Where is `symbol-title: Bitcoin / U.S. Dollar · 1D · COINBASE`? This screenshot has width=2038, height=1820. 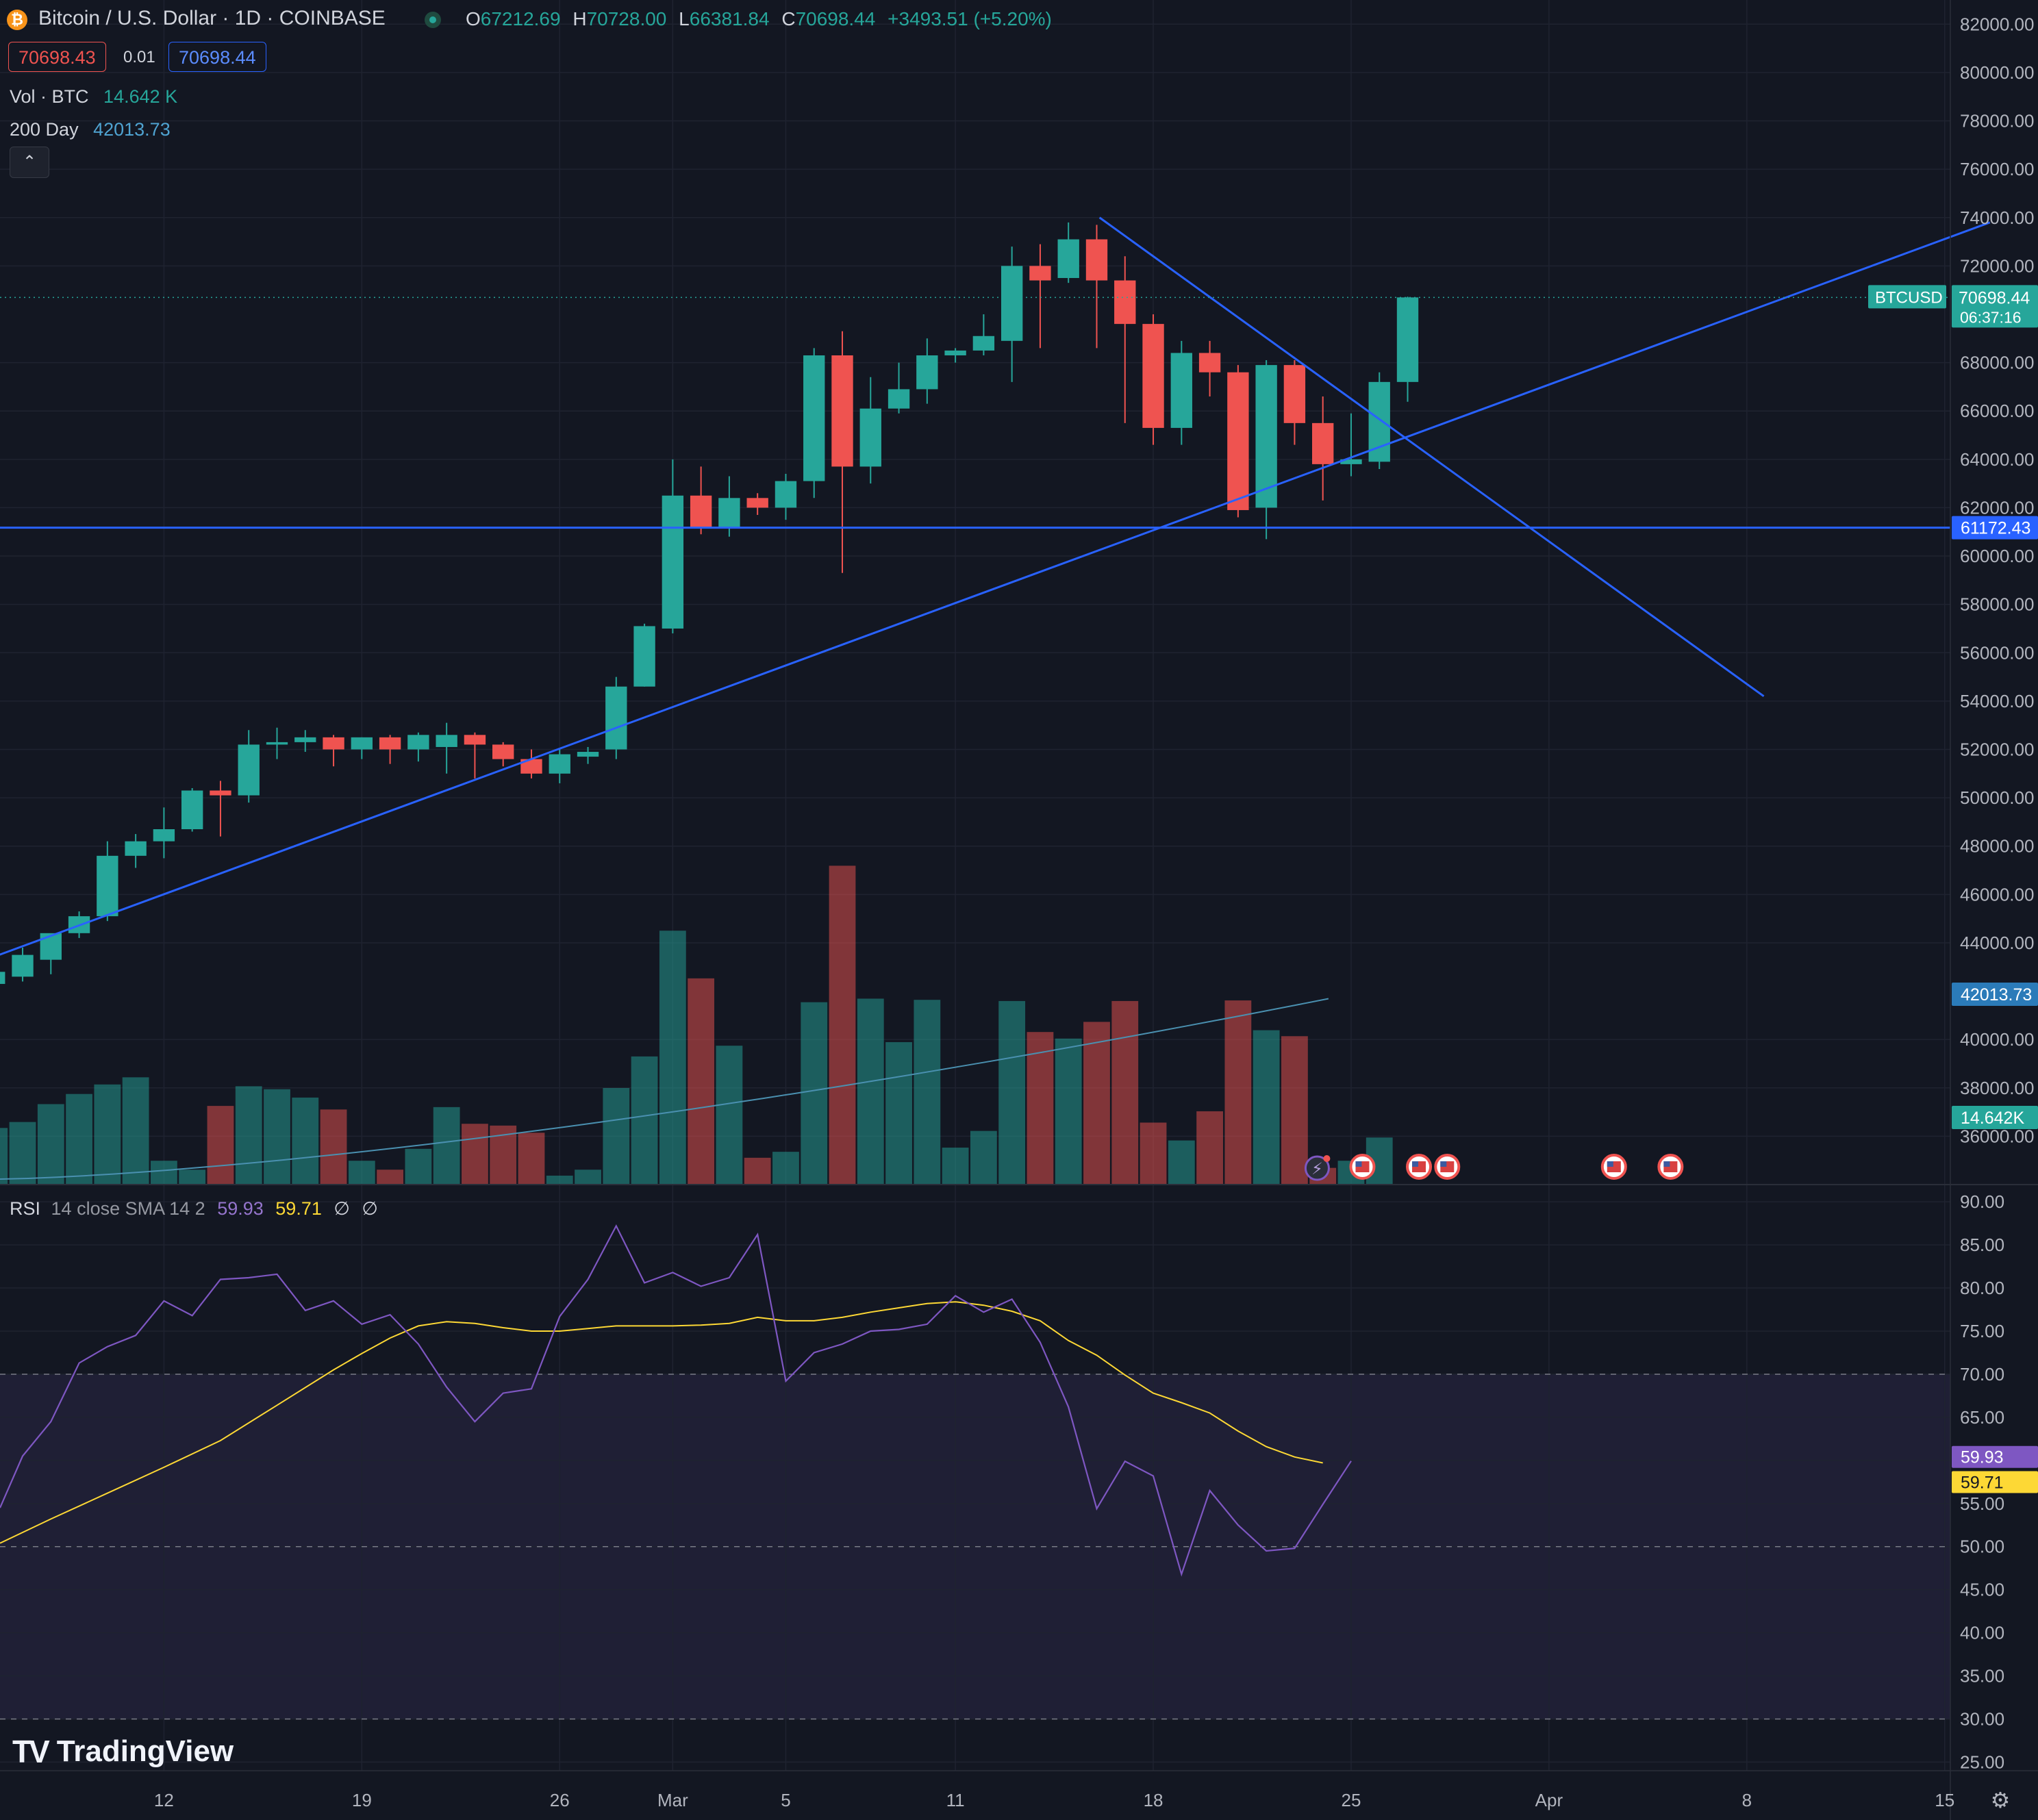
symbol-title: Bitcoin / U.S. Dollar · 1D · COINBASE is located at coordinates (212, 18).